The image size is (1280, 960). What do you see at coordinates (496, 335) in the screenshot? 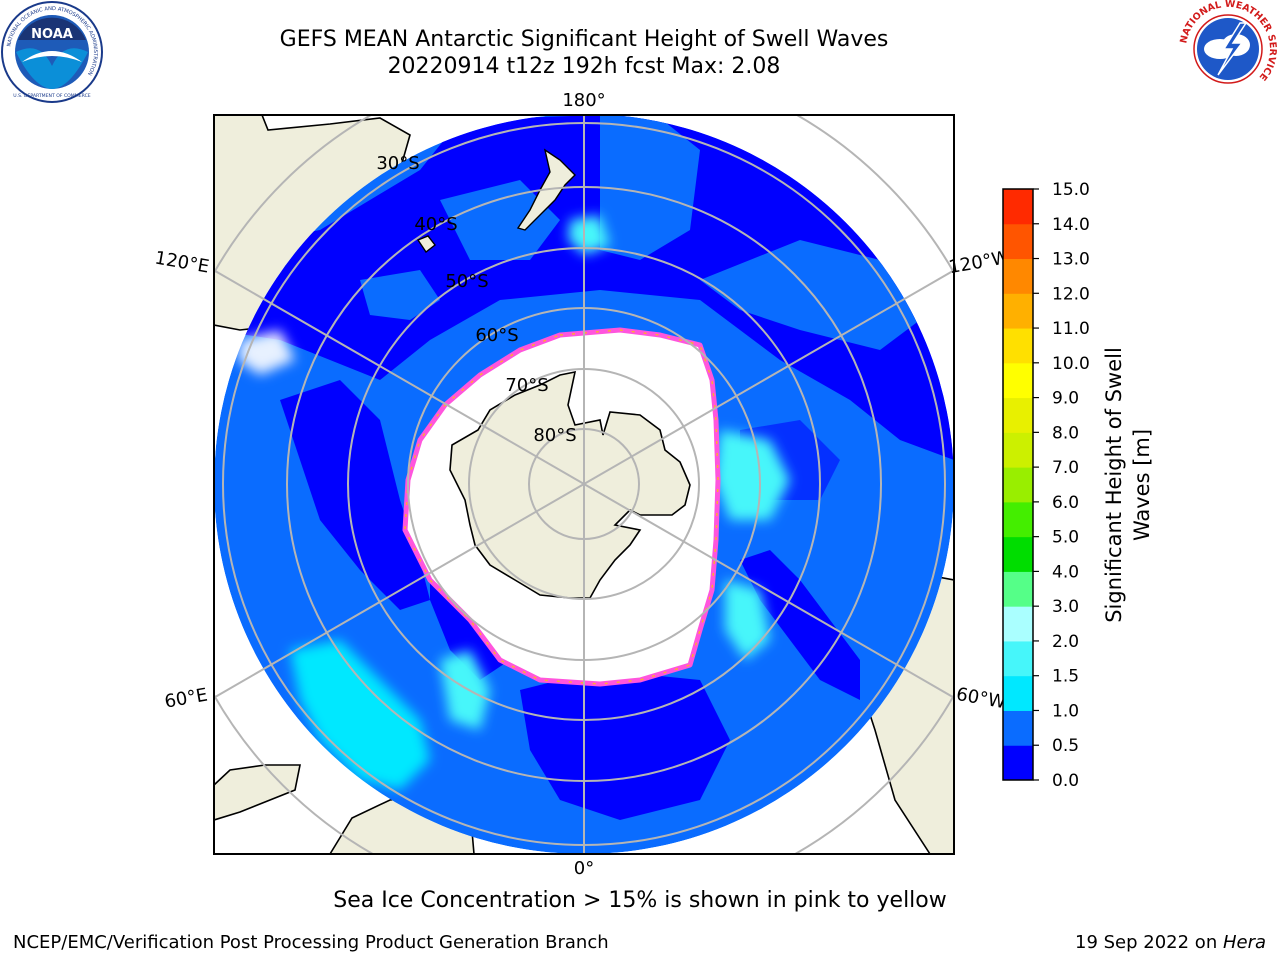
I see `lat-label-60s: 60°S` at bounding box center [496, 335].